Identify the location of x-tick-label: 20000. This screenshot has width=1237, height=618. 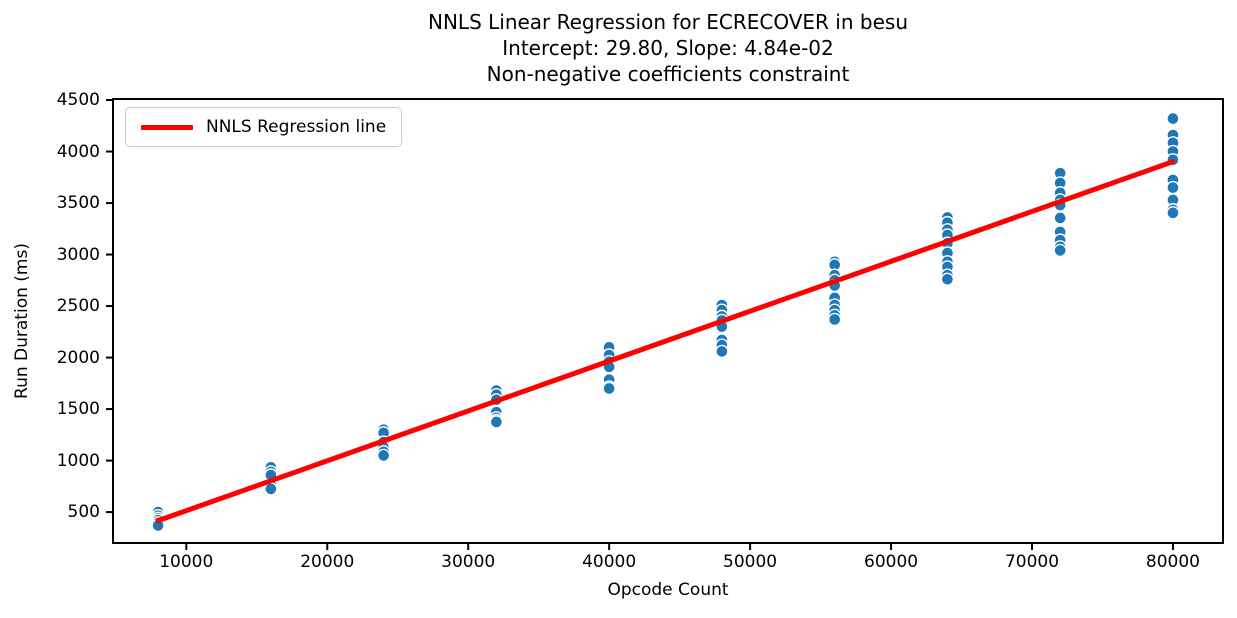
(327, 562).